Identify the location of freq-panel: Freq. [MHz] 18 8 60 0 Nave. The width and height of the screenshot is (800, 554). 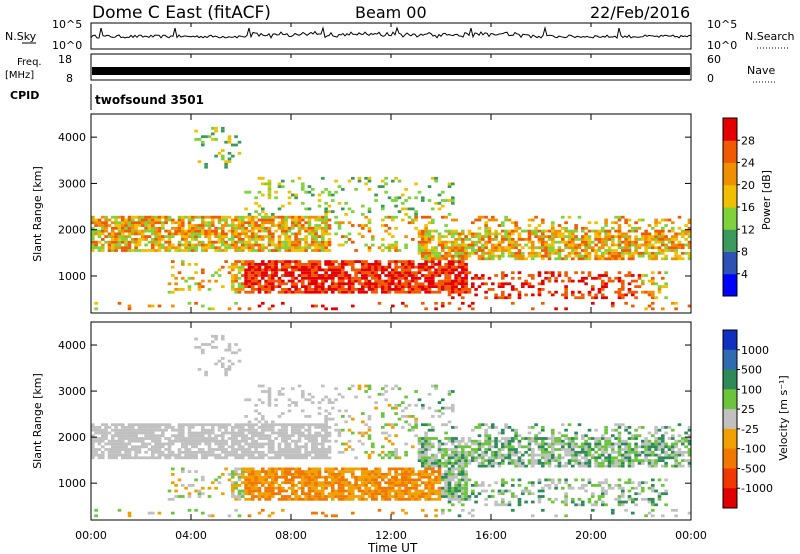
(390, 69).